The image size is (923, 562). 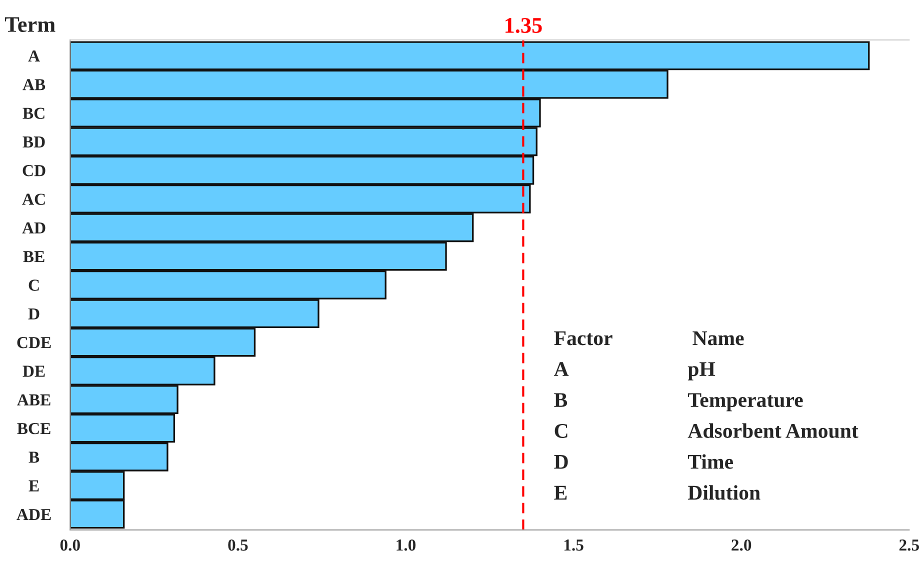 I want to click on y-tick-label: BC, so click(x=33, y=113).